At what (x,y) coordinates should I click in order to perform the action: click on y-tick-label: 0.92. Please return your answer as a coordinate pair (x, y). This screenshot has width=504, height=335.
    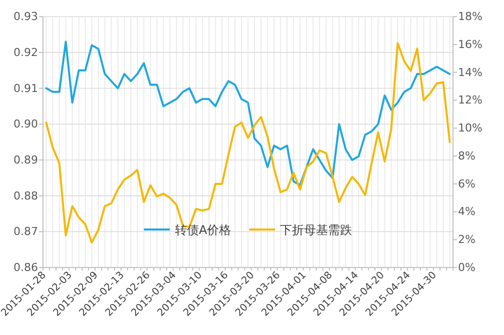
    Looking at the image, I should click on (26, 52).